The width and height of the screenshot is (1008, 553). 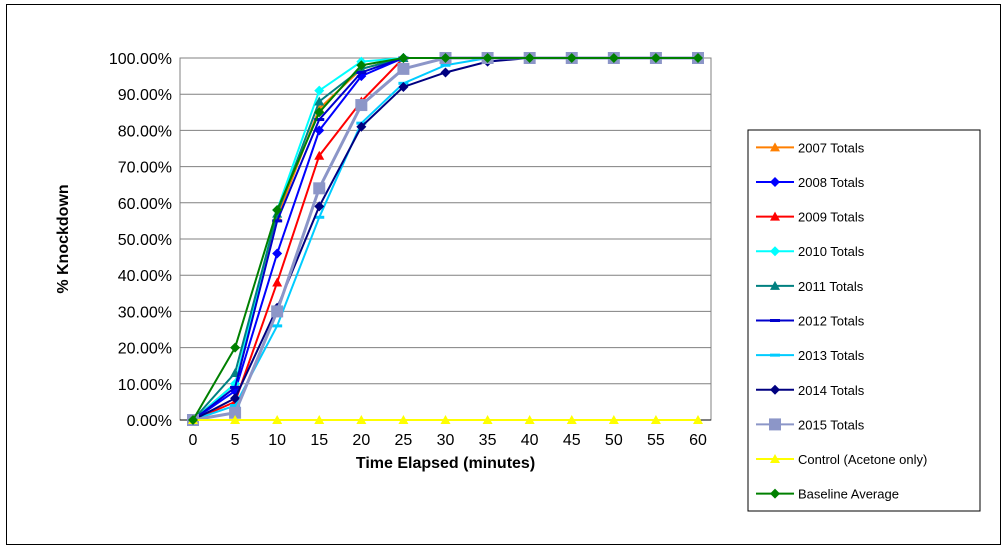 I want to click on y-tick-label: 70.00%, so click(x=145, y=168).